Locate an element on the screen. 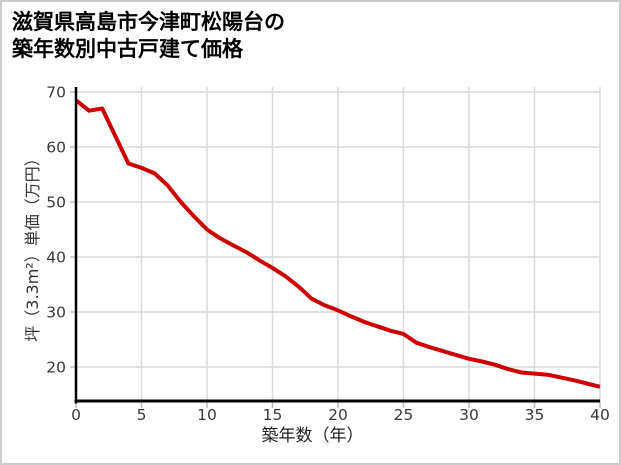  chart-title-line-1: 滋賀県高島市今津町松陽台の is located at coordinates (148, 22).